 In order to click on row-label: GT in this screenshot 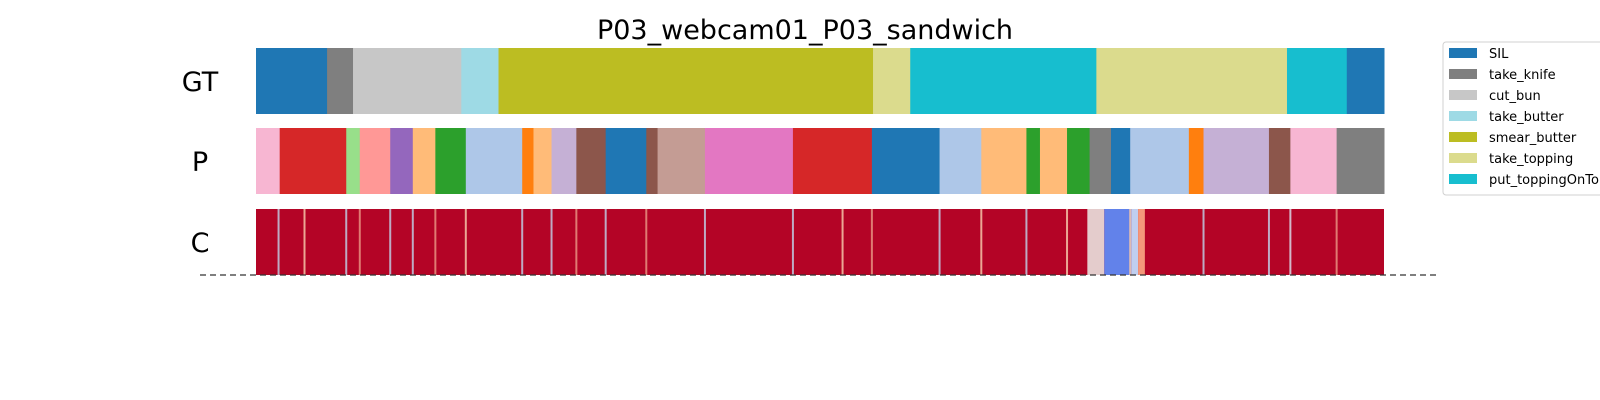, I will do `click(200, 82)`.